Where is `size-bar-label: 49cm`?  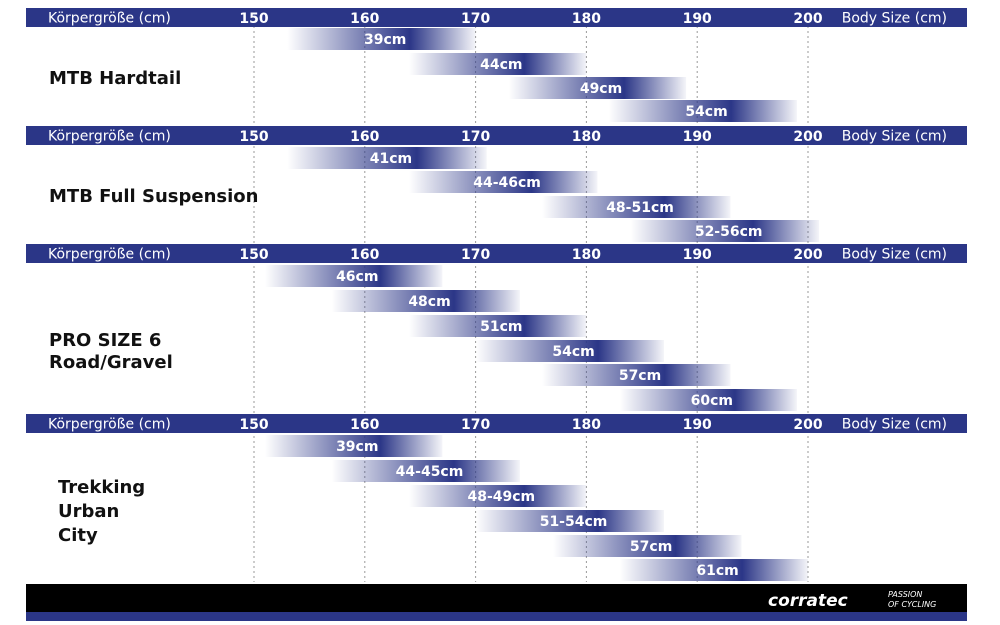 size-bar-label: 49cm is located at coordinates (601, 89).